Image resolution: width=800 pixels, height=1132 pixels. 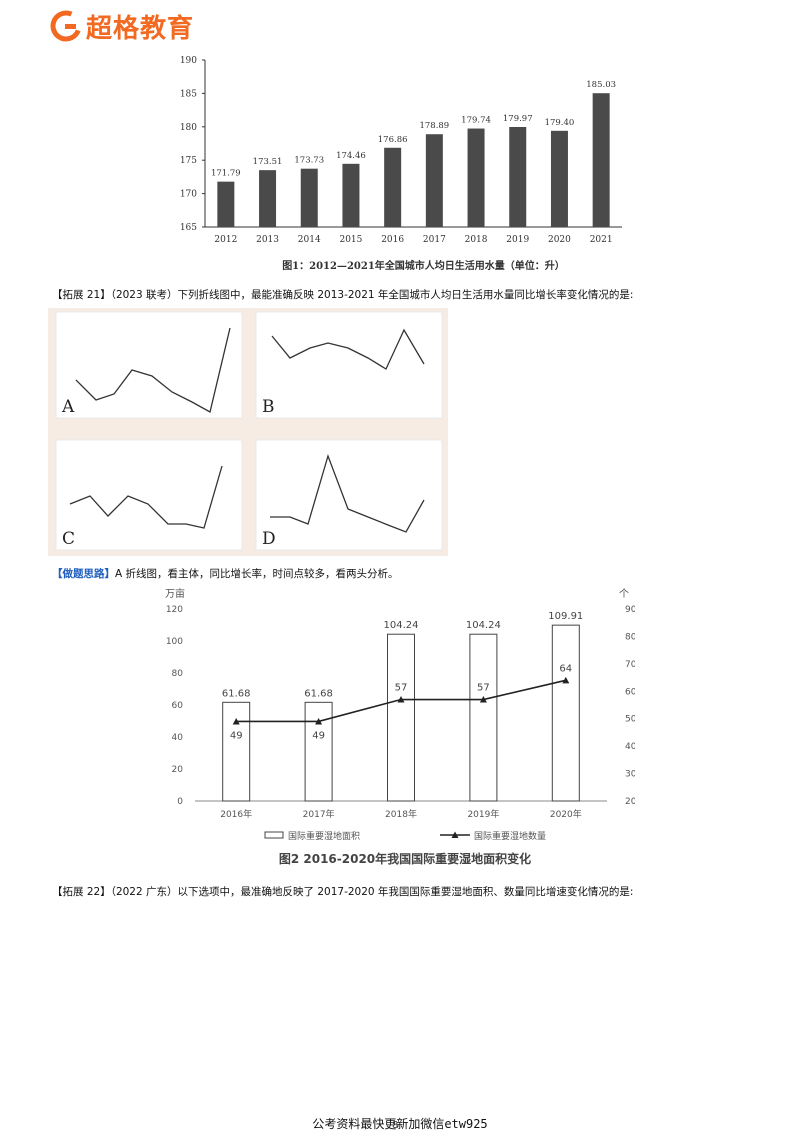 What do you see at coordinates (393, 140) in the screenshot?
I see `bar-value-label: 176.86` at bounding box center [393, 140].